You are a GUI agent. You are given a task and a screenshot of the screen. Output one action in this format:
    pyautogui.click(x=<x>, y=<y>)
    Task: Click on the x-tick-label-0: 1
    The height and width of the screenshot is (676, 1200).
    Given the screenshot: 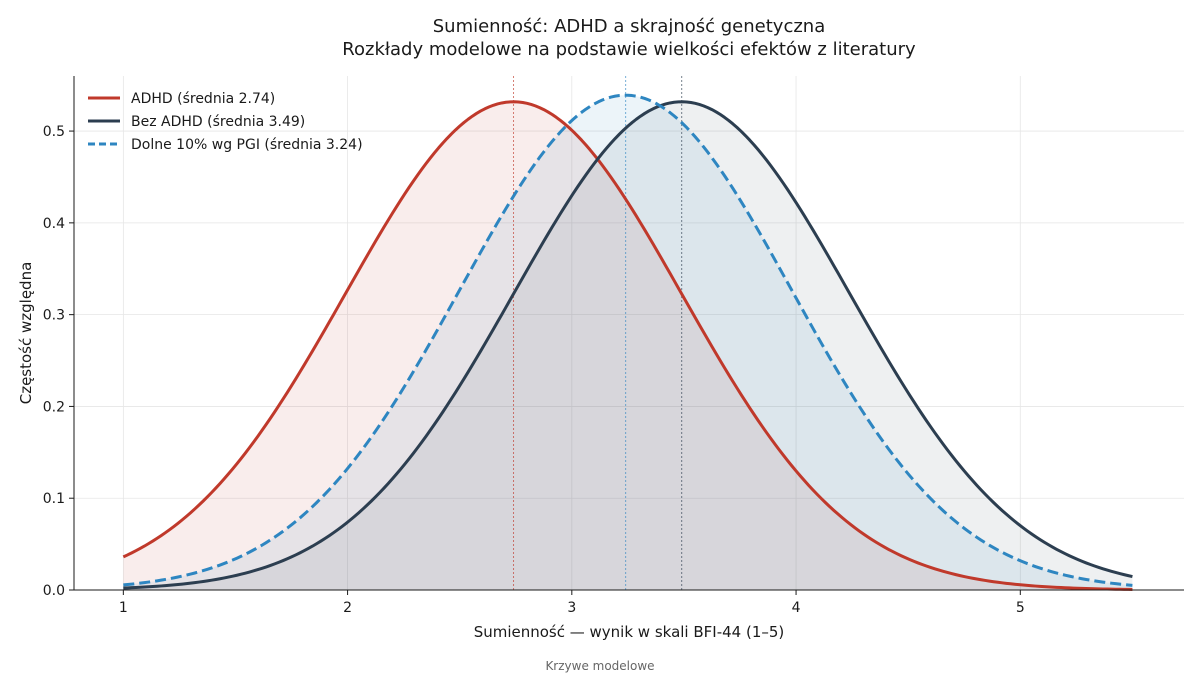 What is the action you would take?
    pyautogui.click(x=123, y=608)
    